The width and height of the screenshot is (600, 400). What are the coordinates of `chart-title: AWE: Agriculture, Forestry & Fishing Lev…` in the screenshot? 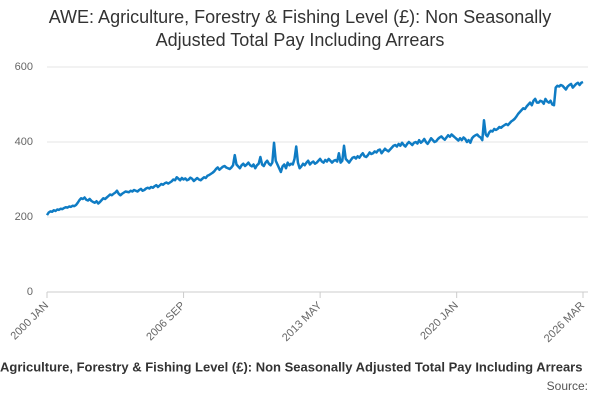 It's located at (300, 28).